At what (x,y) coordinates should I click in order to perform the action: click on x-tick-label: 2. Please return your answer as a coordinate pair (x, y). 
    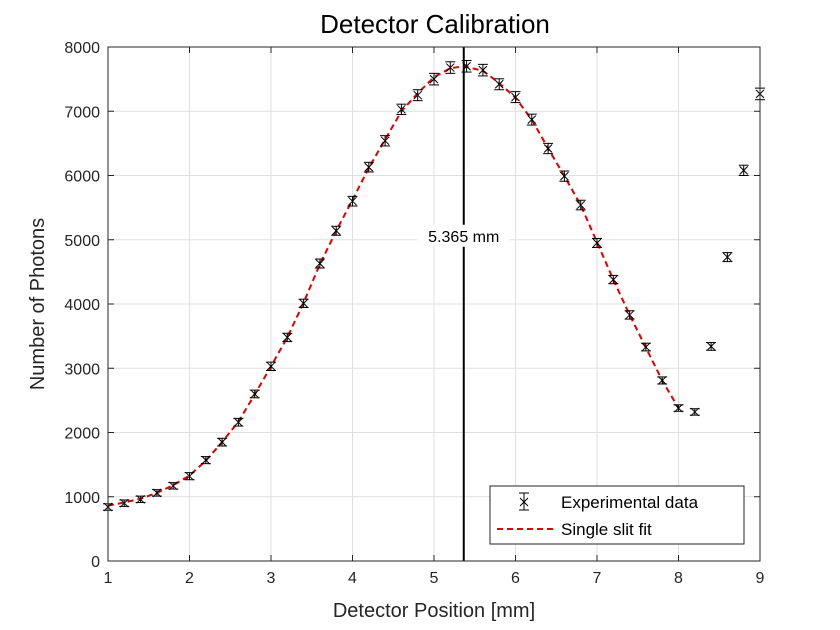
    Looking at the image, I should click on (189, 578).